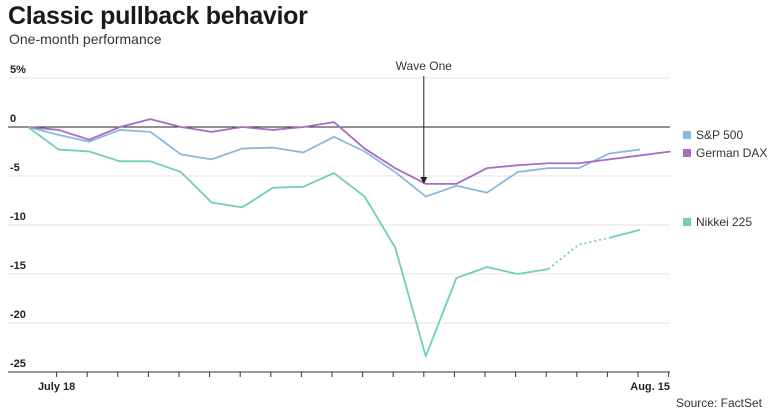 The width and height of the screenshot is (770, 414). What do you see at coordinates (650, 387) in the screenshot?
I see `x-tick-label: Aug. 15` at bounding box center [650, 387].